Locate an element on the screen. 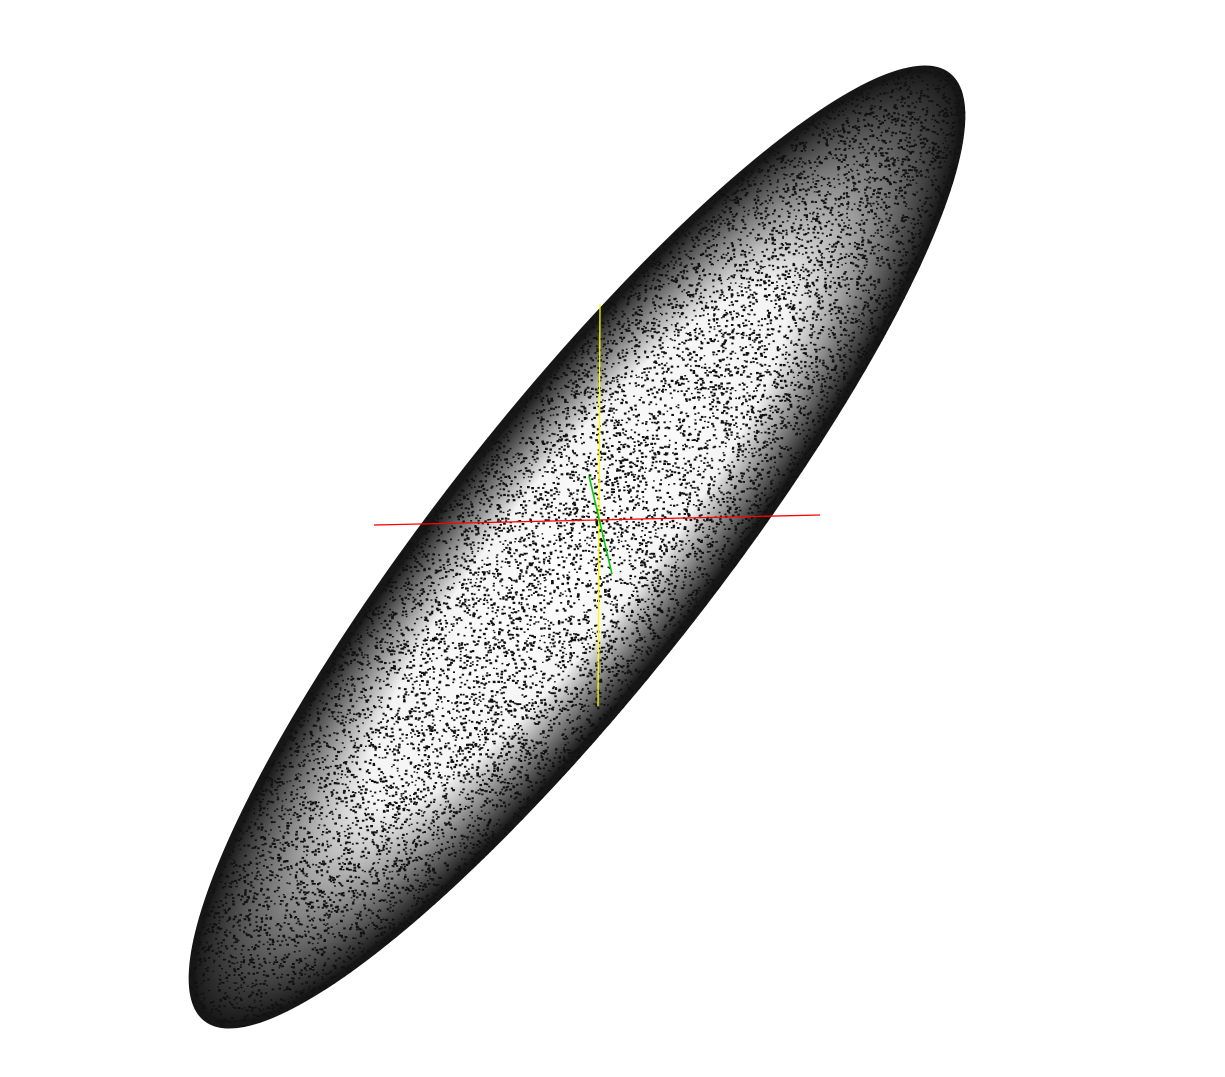  coordinate-axes is located at coordinates (597, 505).